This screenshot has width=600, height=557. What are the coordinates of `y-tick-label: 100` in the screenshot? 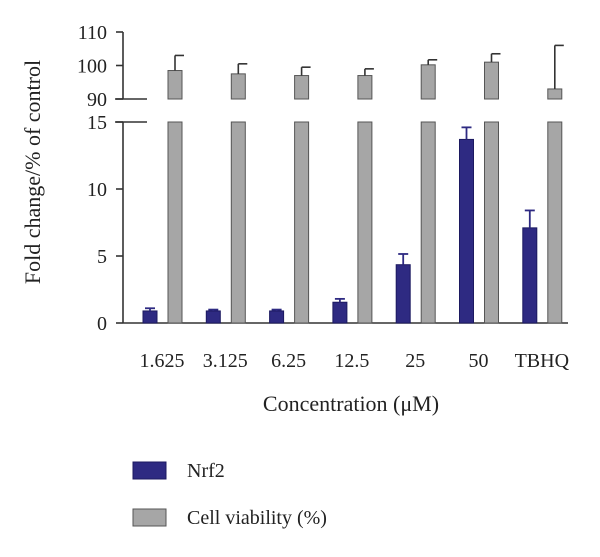 It's located at (92, 67).